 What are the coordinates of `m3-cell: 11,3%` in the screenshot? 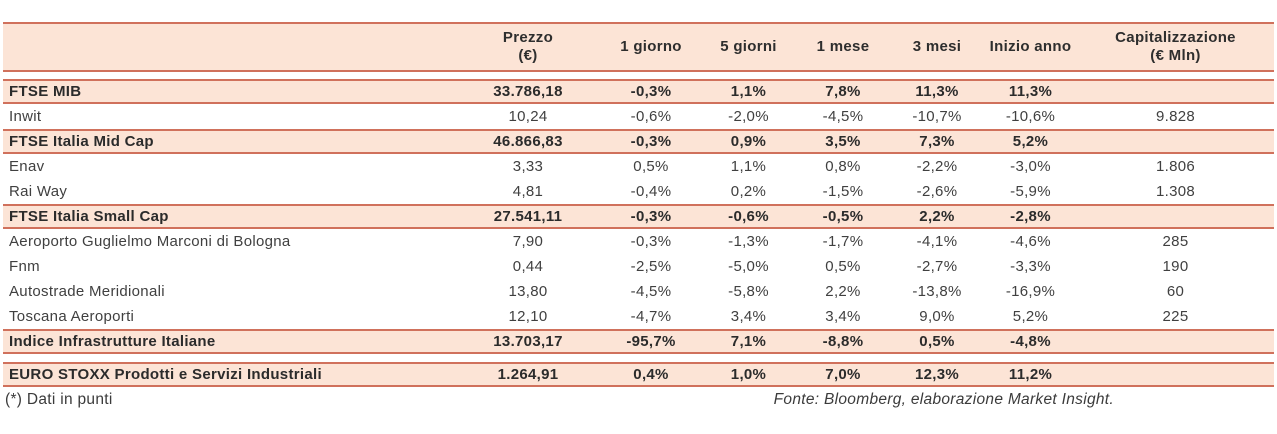 It's located at (937, 91).